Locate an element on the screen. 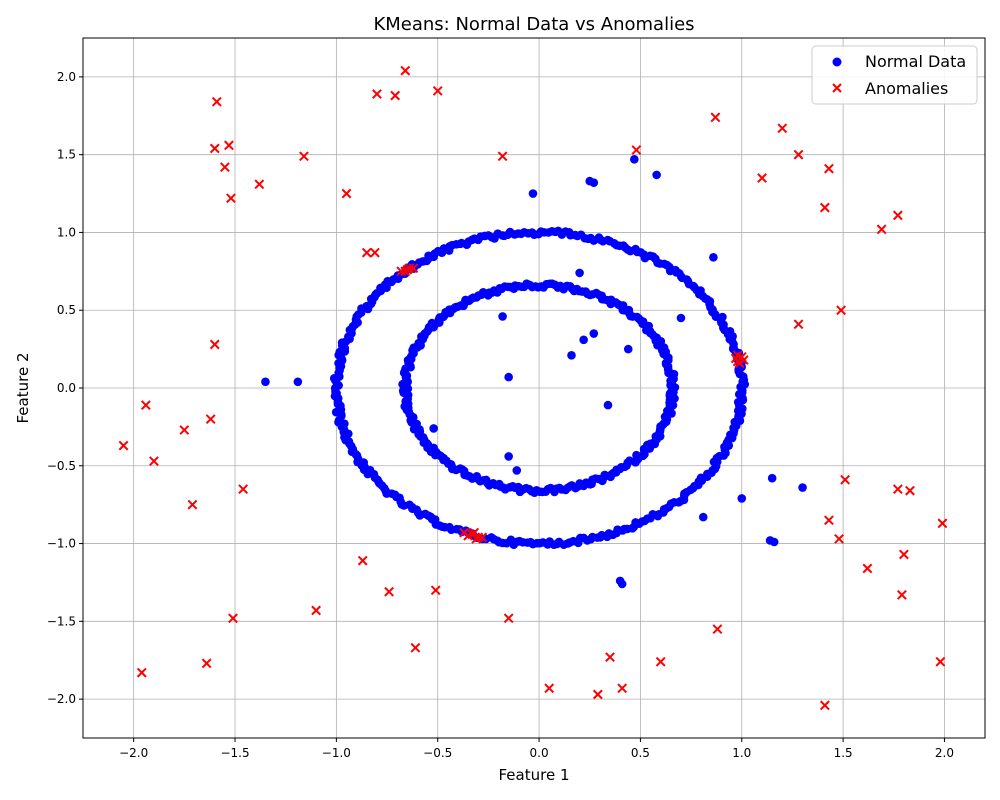 The height and width of the screenshot is (800, 1000). x-tick-label: 0.0 is located at coordinates (539, 753).